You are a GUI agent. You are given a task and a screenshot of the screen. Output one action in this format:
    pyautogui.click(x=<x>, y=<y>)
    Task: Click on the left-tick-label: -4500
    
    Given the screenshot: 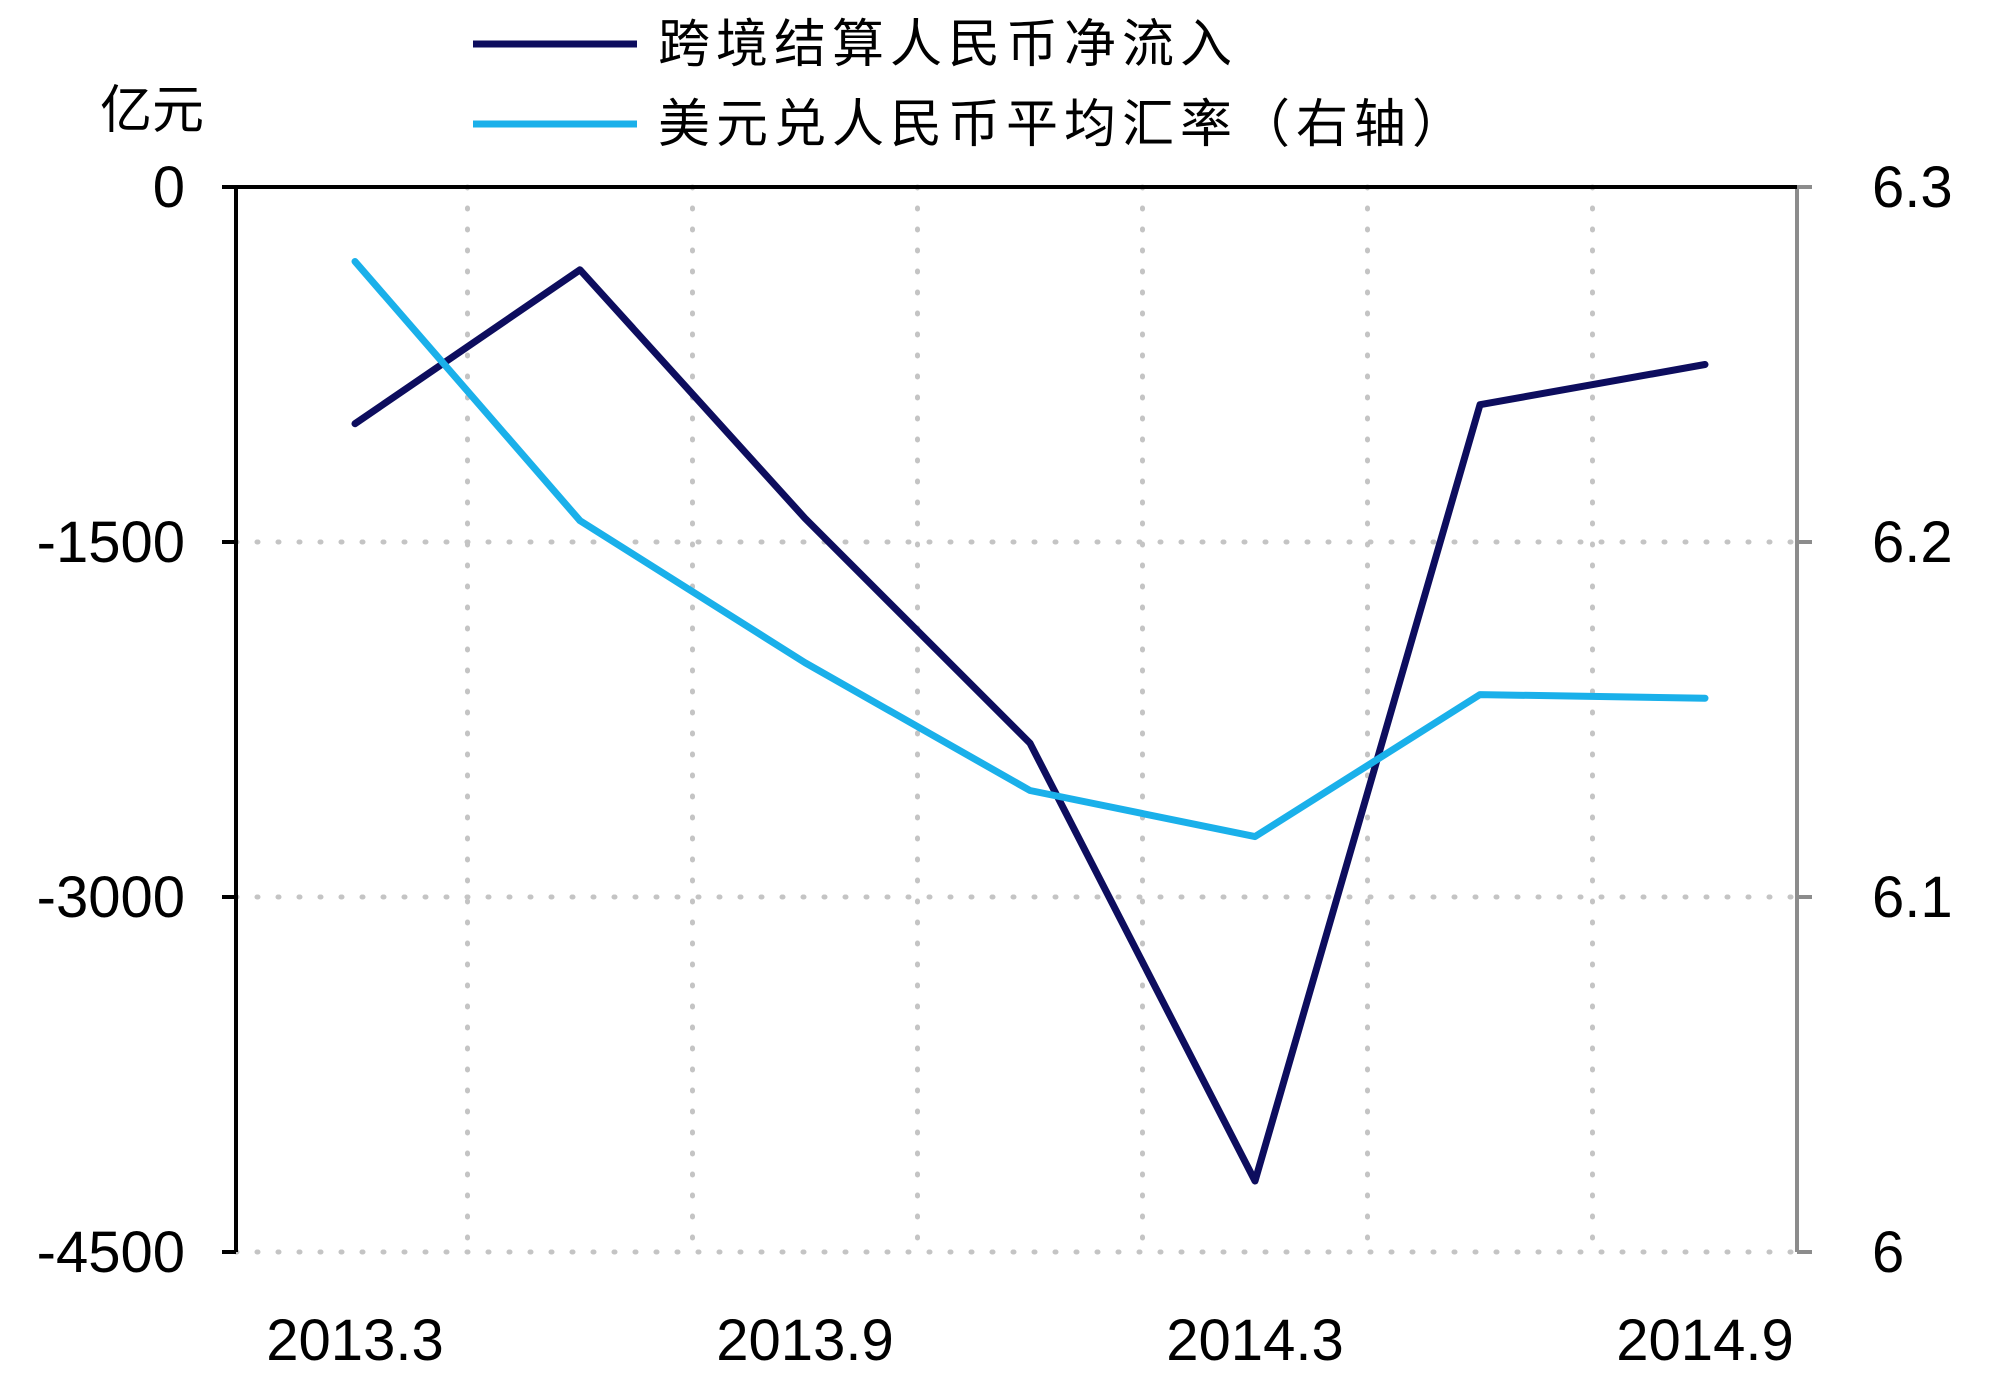 What is the action you would take?
    pyautogui.click(x=111, y=1252)
    